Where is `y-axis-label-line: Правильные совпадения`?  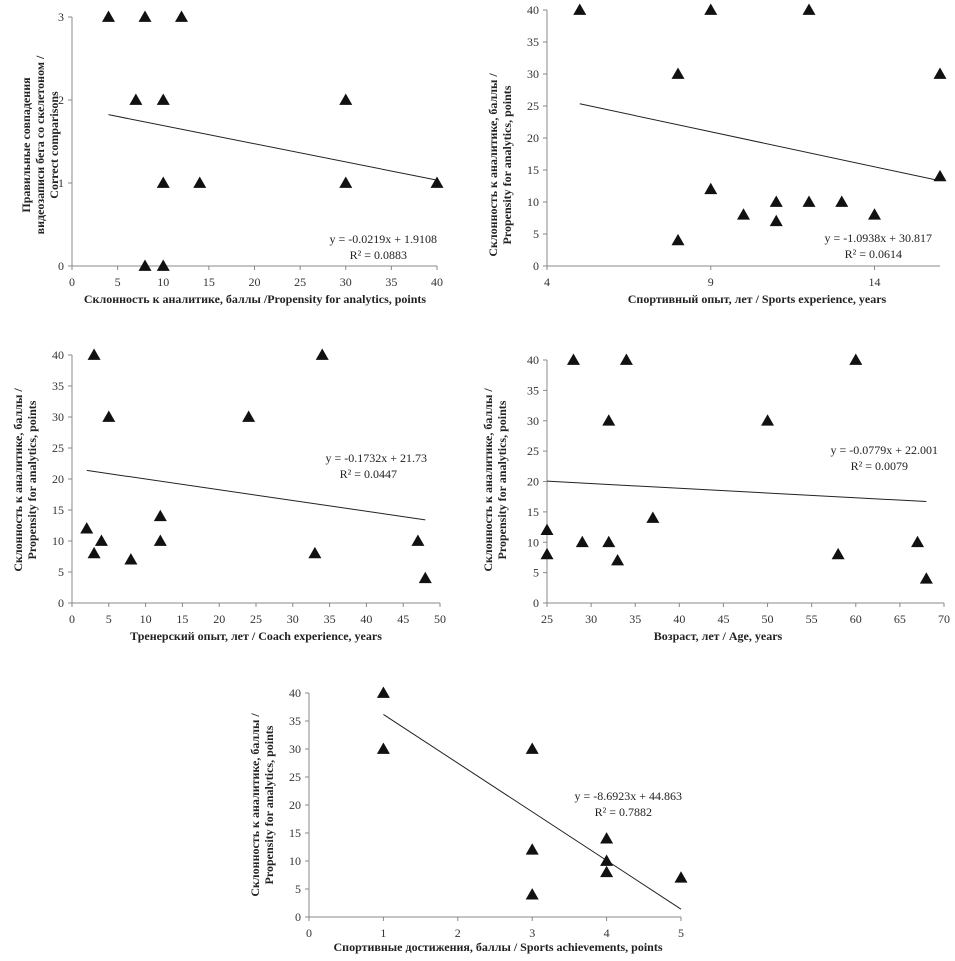
y-axis-label-line: Правильные совпадения is located at coordinates (26, 145).